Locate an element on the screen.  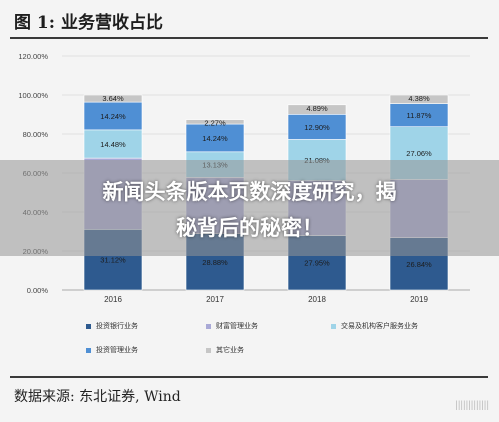
data-label: 11.87% is located at coordinates (419, 115).